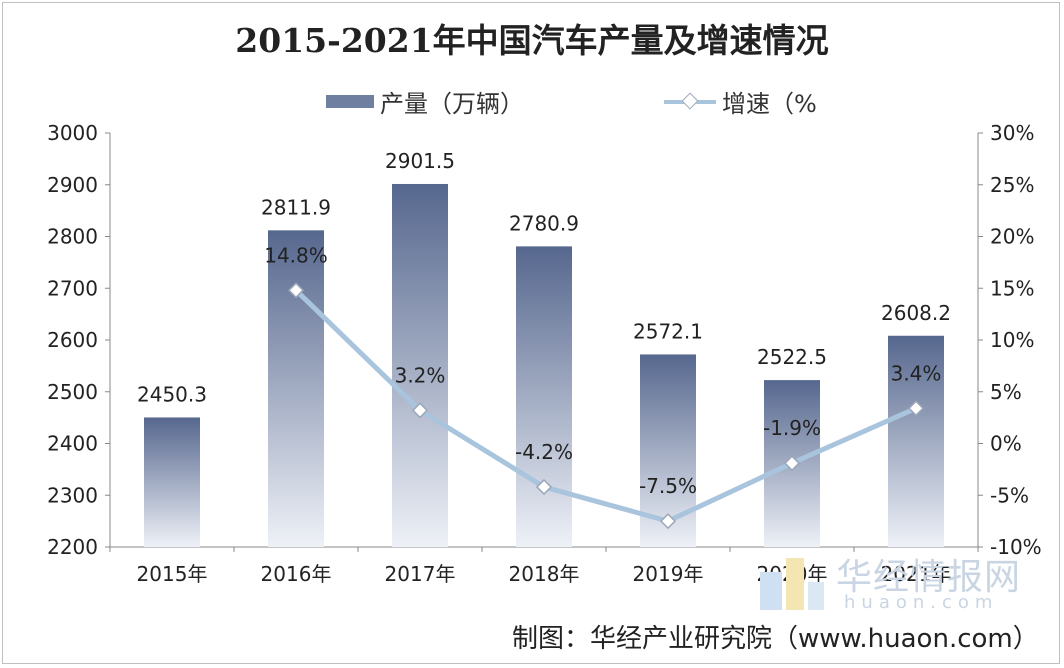  I want to click on chart-title: 2015-2021年中国汽车产量及增速情况, so click(532, 40).